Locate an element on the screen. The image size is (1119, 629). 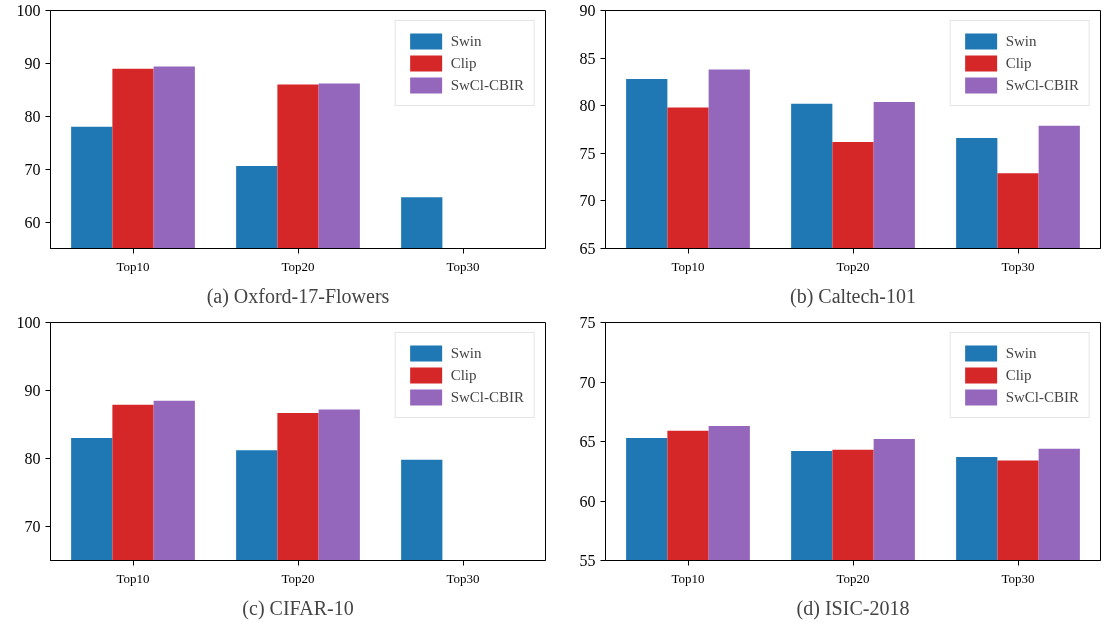
text: (b) Caltech-101 is located at coordinates (853, 296).